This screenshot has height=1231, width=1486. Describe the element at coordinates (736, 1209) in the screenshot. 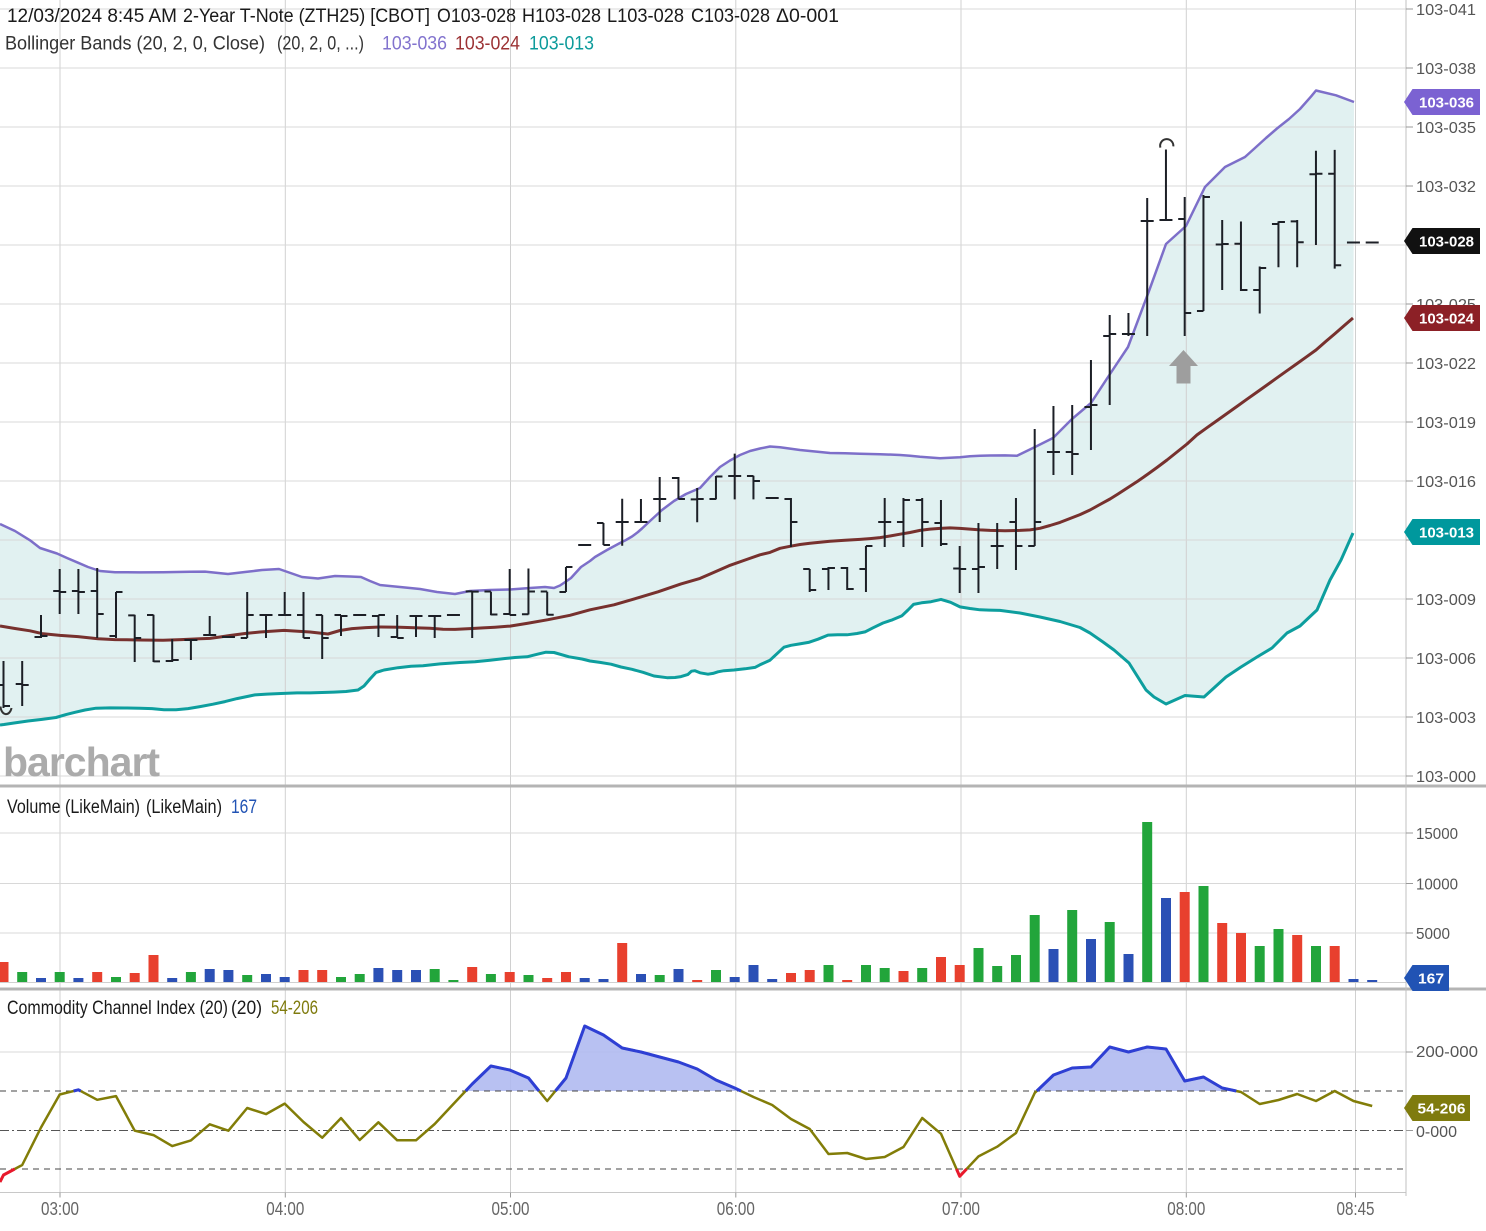

I see `svg-text: 06:00` at that location.